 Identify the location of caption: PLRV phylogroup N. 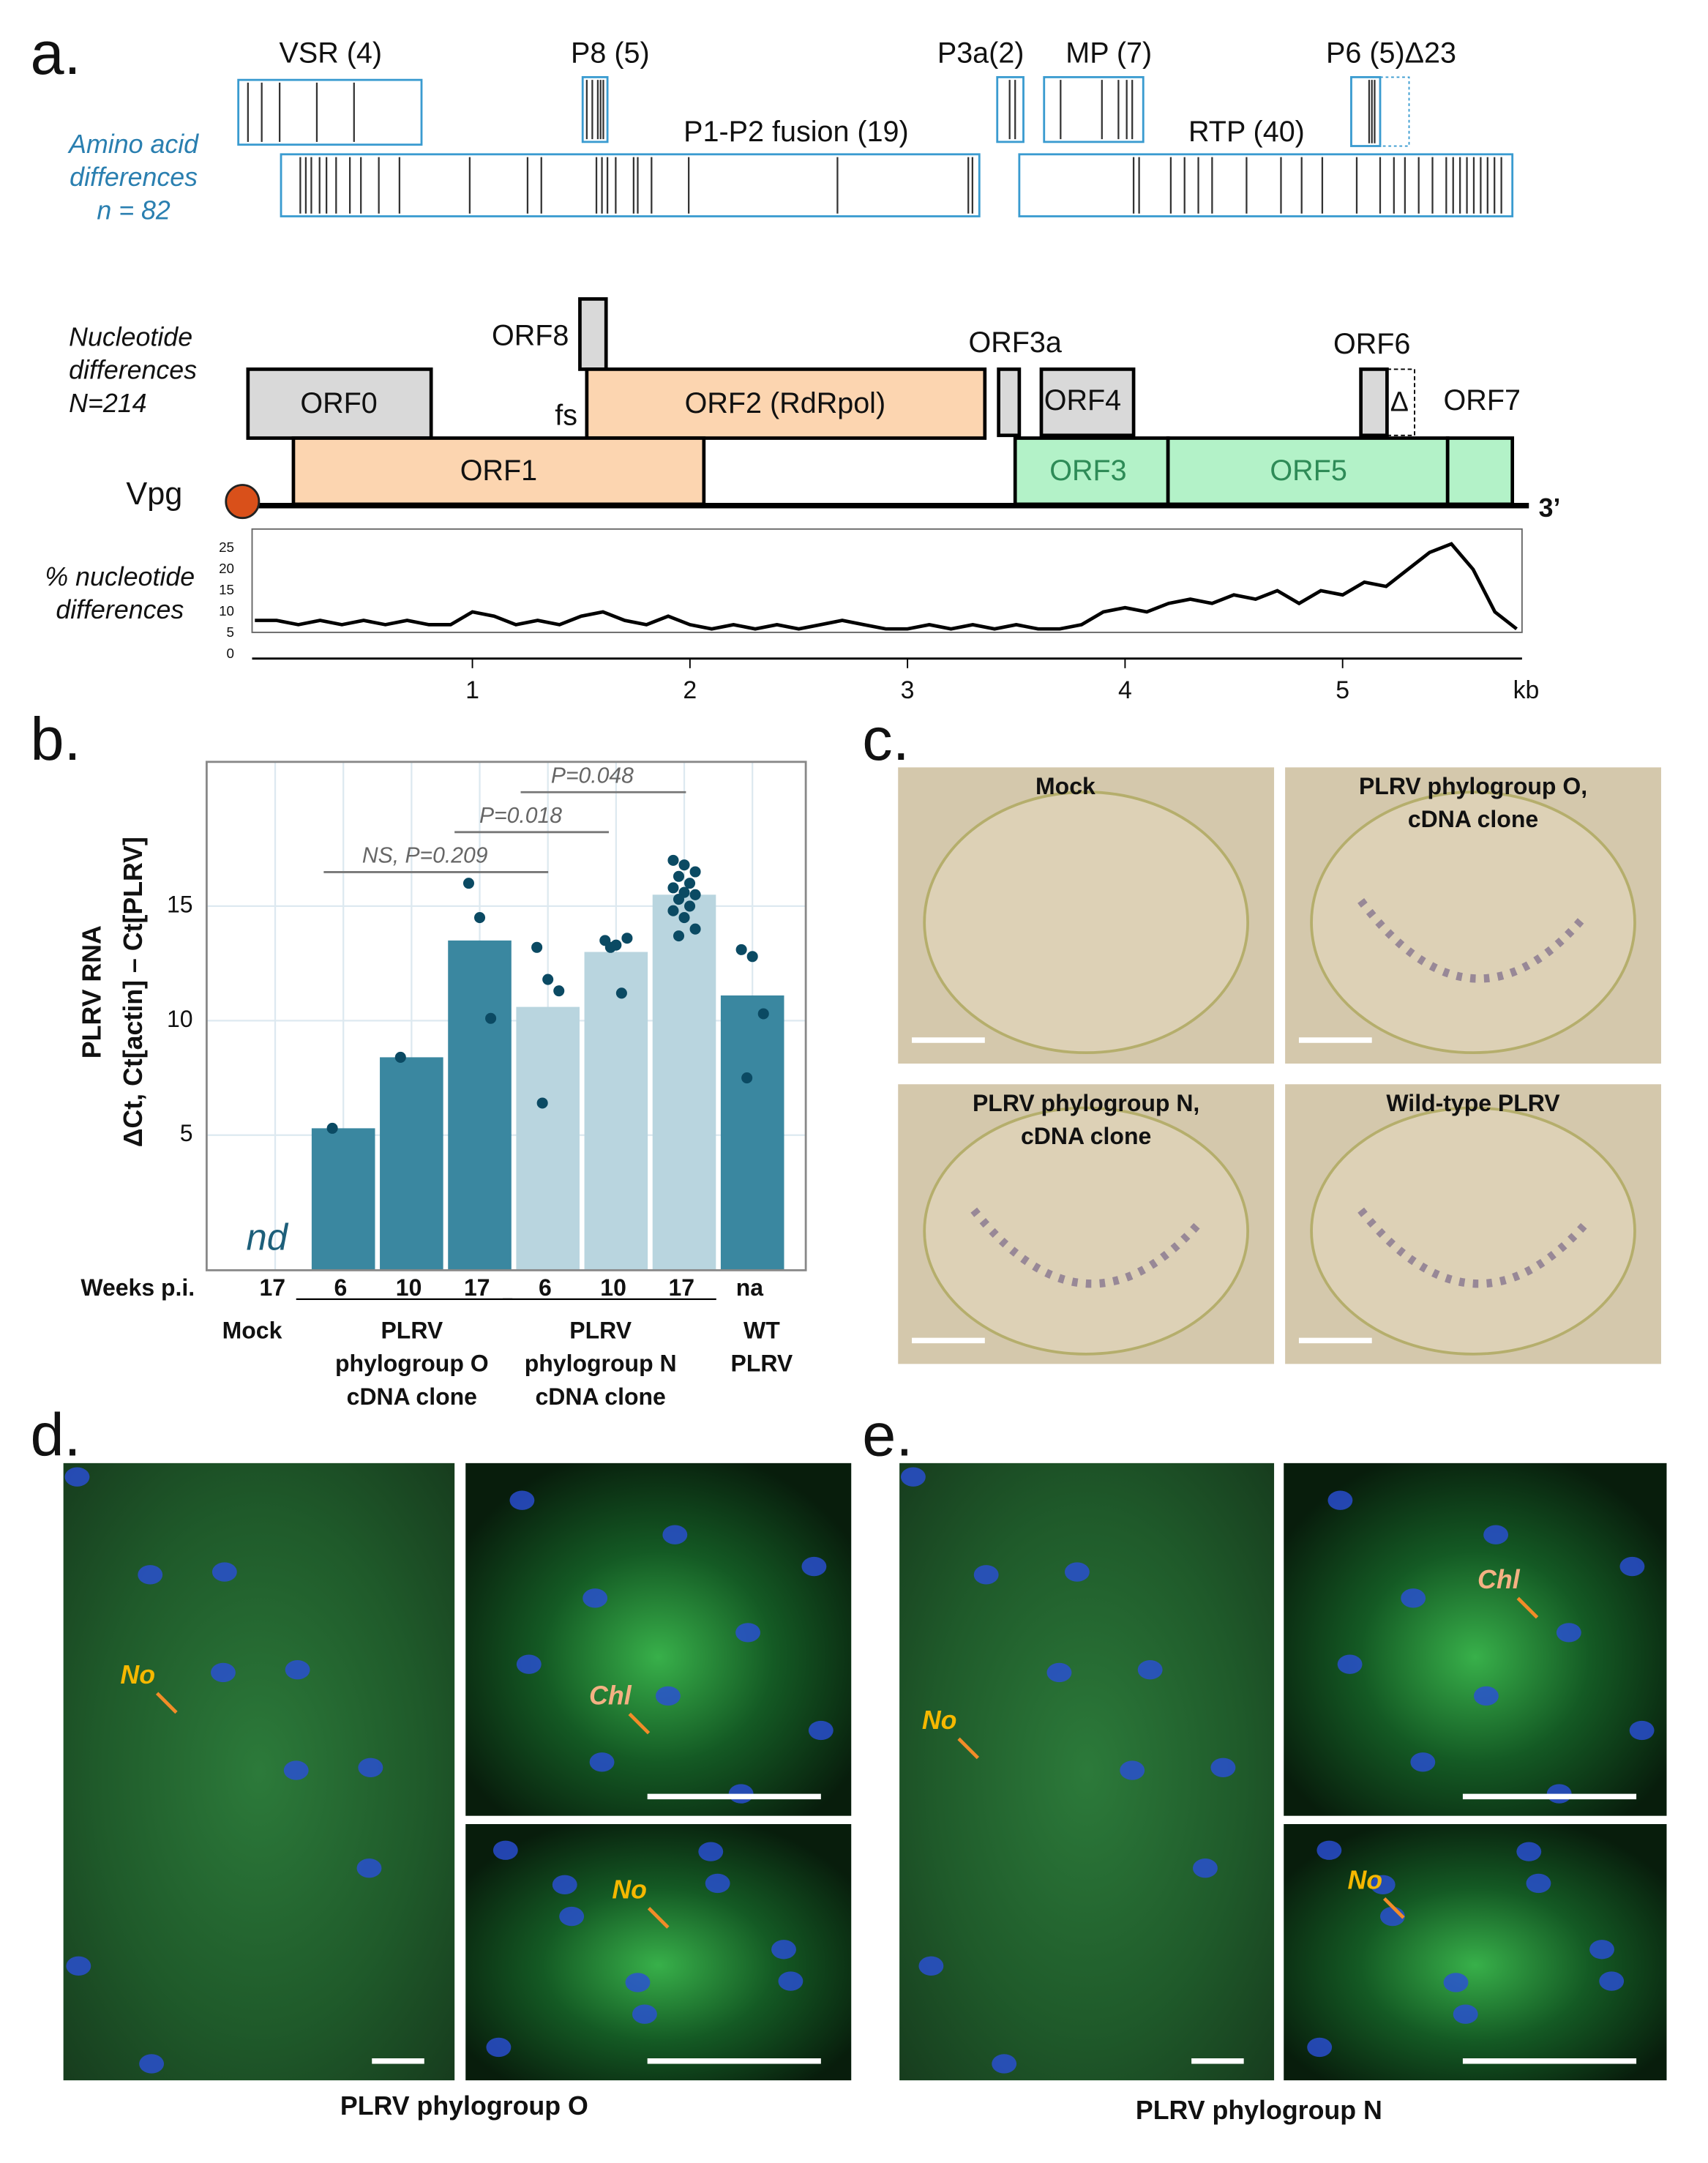
(1259, 2110).